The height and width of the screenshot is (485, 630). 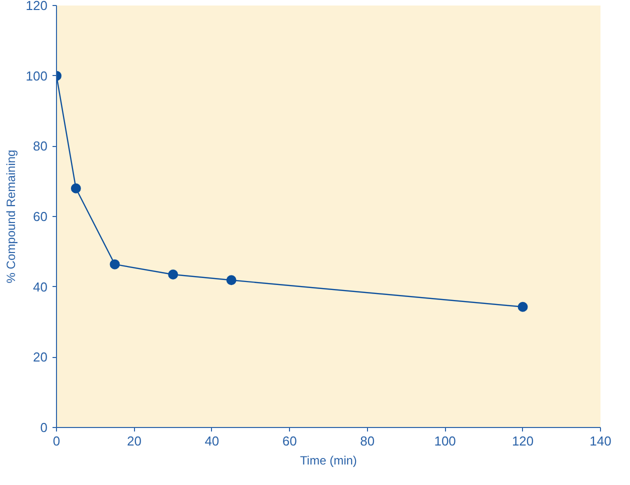 I want to click on x-tick-label: 120, so click(x=523, y=441).